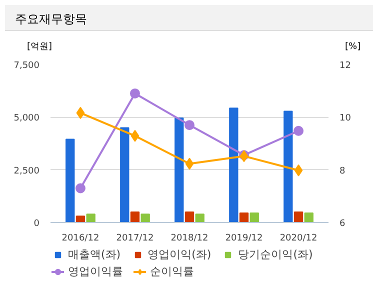  Describe the element at coordinates (27, 171) in the screenshot. I see `y-tick-label: 2,500` at that location.